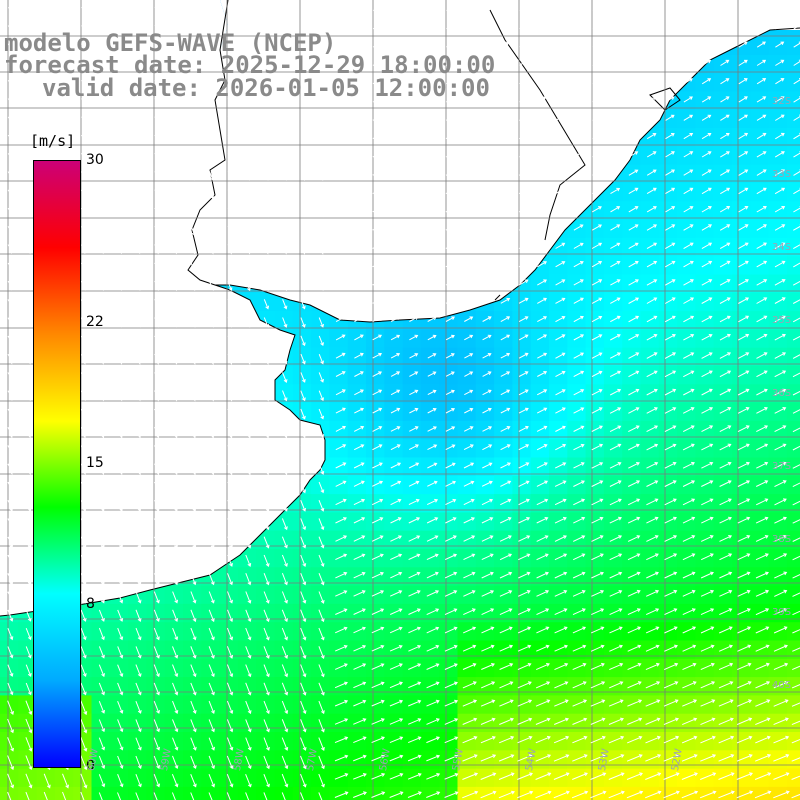 This screenshot has height=800, width=800. Describe the element at coordinates (793, 430) in the screenshot. I see `wind-cell` at that location.